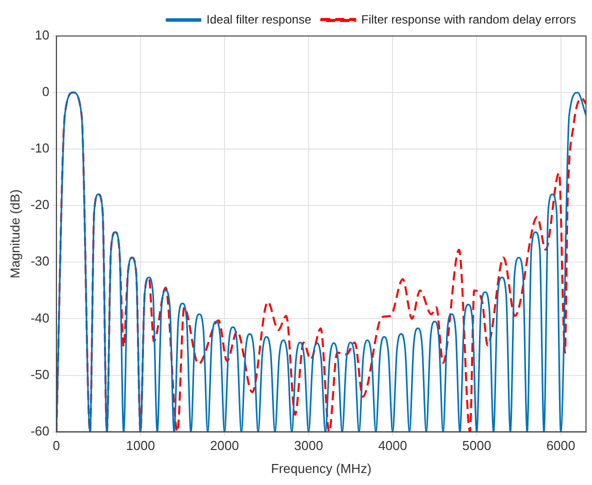 The width and height of the screenshot is (592, 485). I want to click on x-axis-title: Frequency (MHz), so click(321, 468).